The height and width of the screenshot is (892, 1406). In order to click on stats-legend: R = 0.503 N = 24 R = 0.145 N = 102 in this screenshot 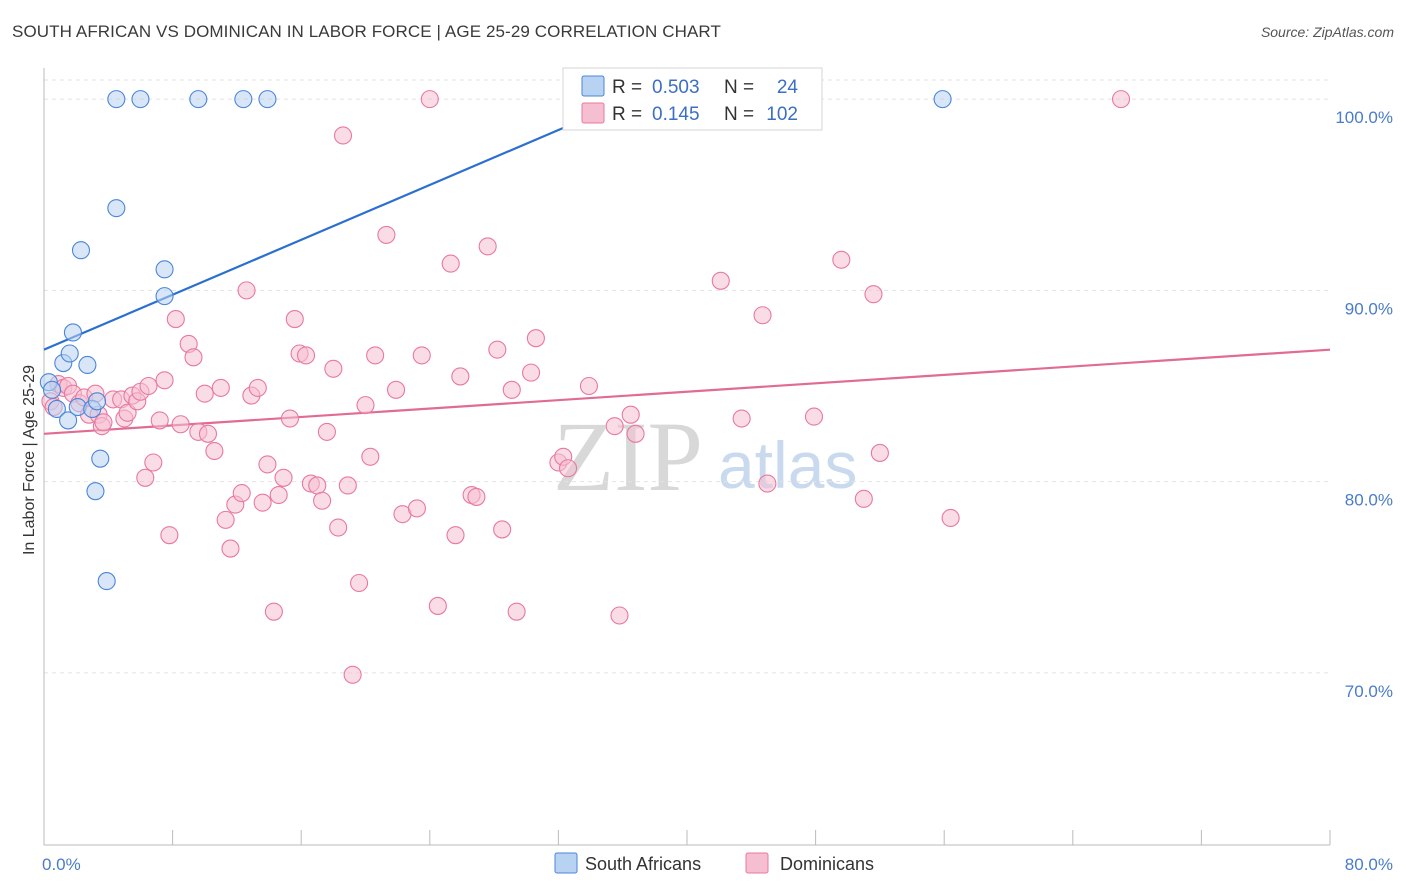, I will do `click(692, 99)`.